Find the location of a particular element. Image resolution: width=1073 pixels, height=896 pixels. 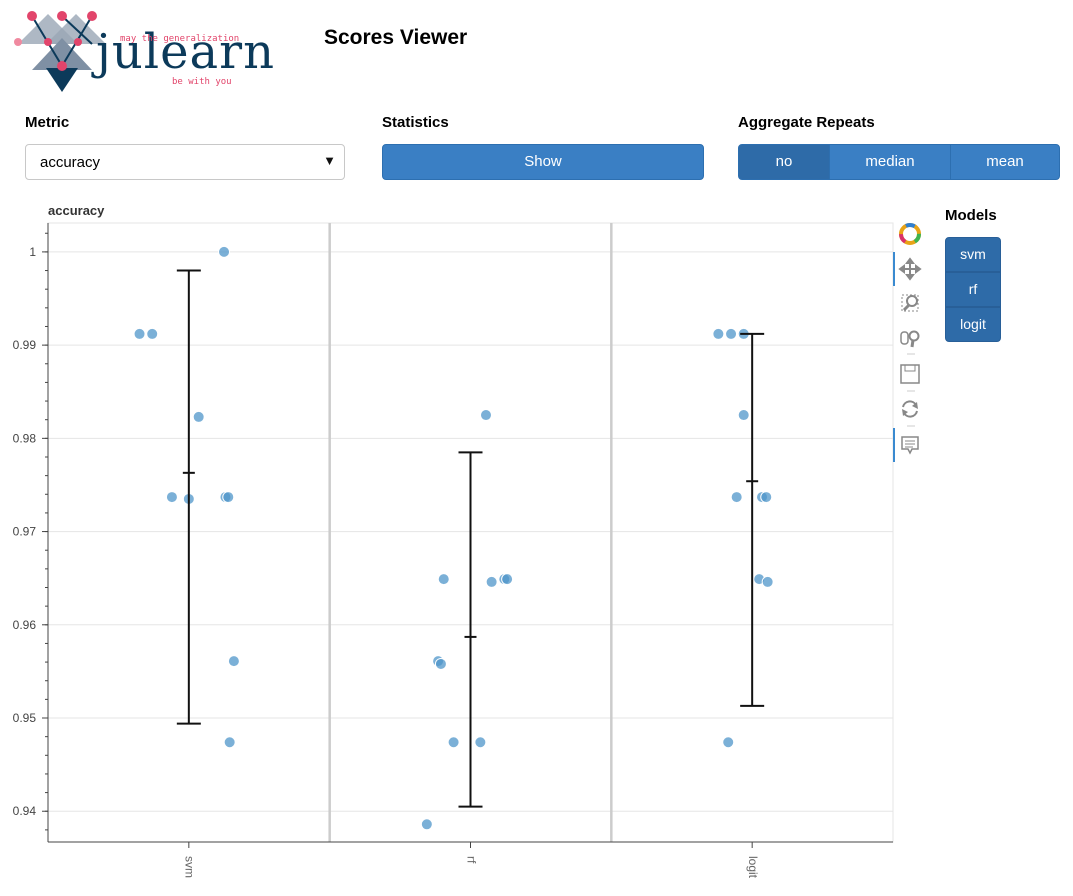

logo-text: julearn is located at coordinates (186, 52).